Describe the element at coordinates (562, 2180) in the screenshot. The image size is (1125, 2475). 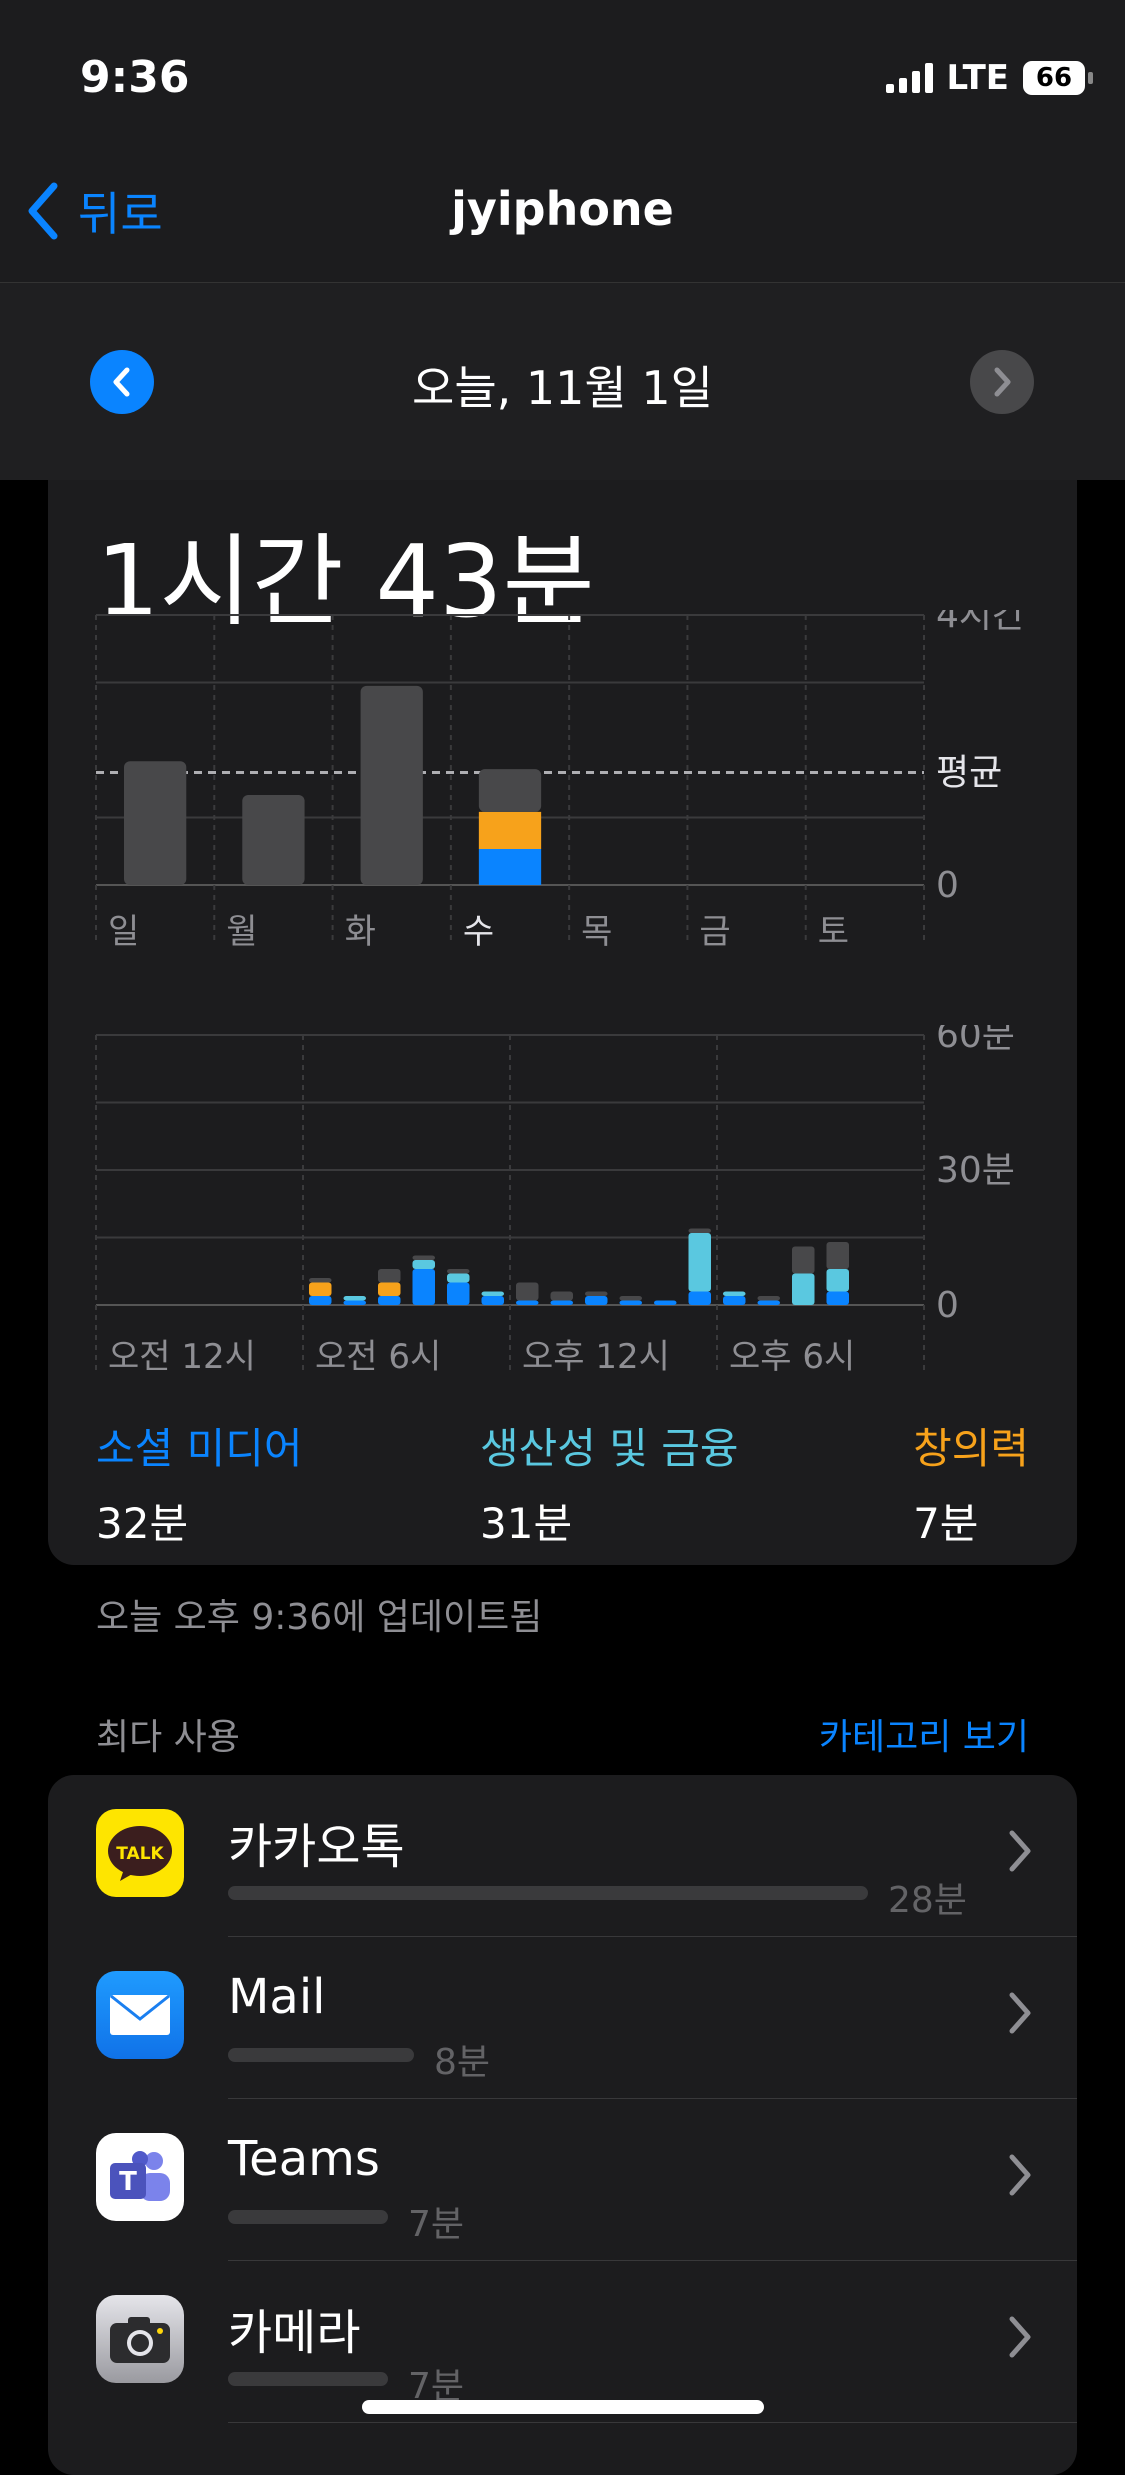
I see `app-row-teams: T Teams 7분` at that location.